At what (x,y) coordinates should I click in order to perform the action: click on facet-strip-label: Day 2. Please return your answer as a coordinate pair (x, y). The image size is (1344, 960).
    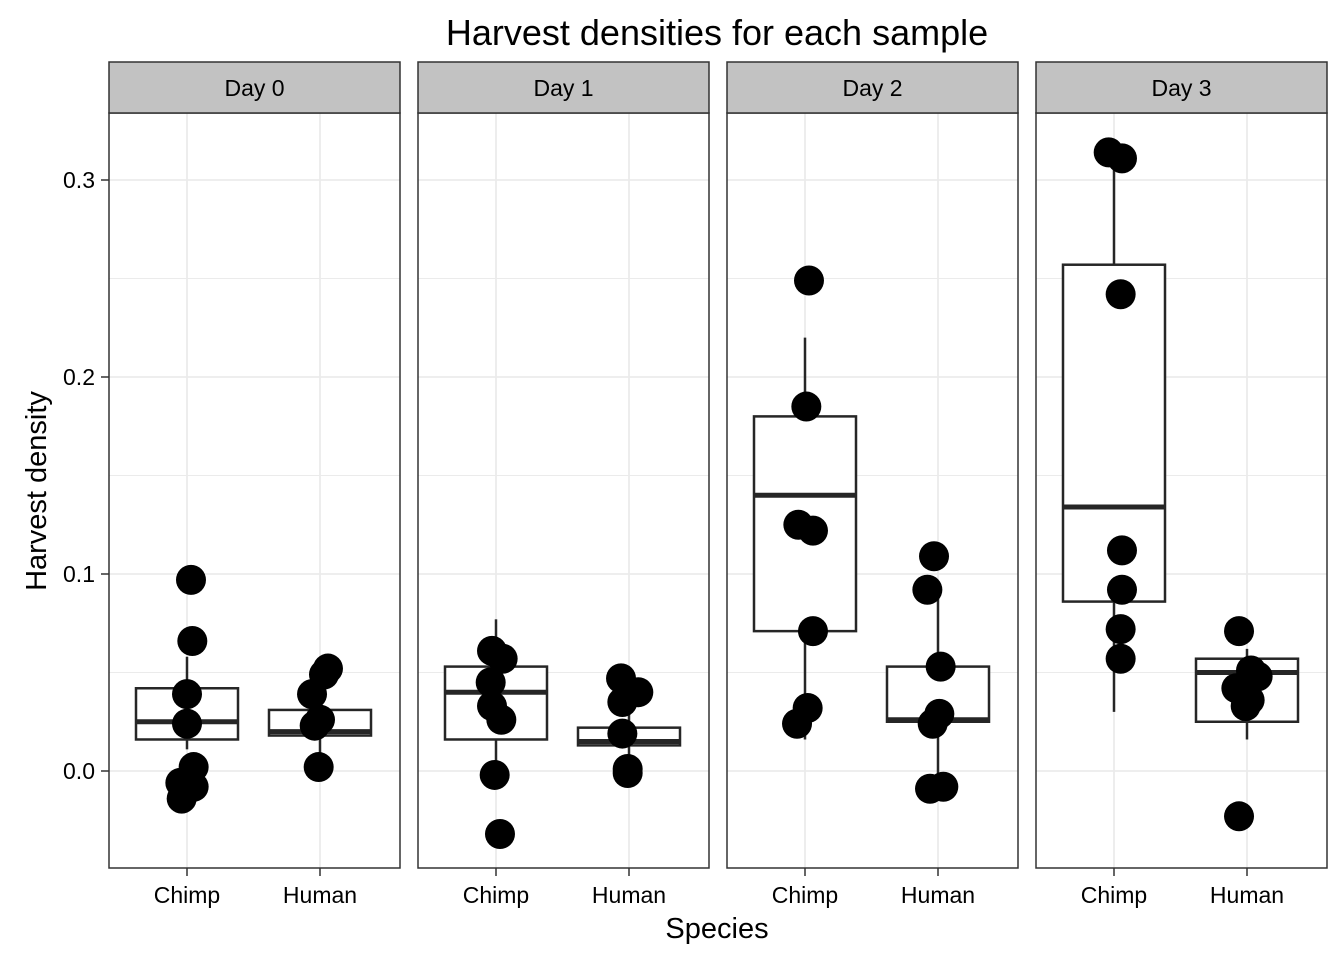
    Looking at the image, I should click on (872, 88).